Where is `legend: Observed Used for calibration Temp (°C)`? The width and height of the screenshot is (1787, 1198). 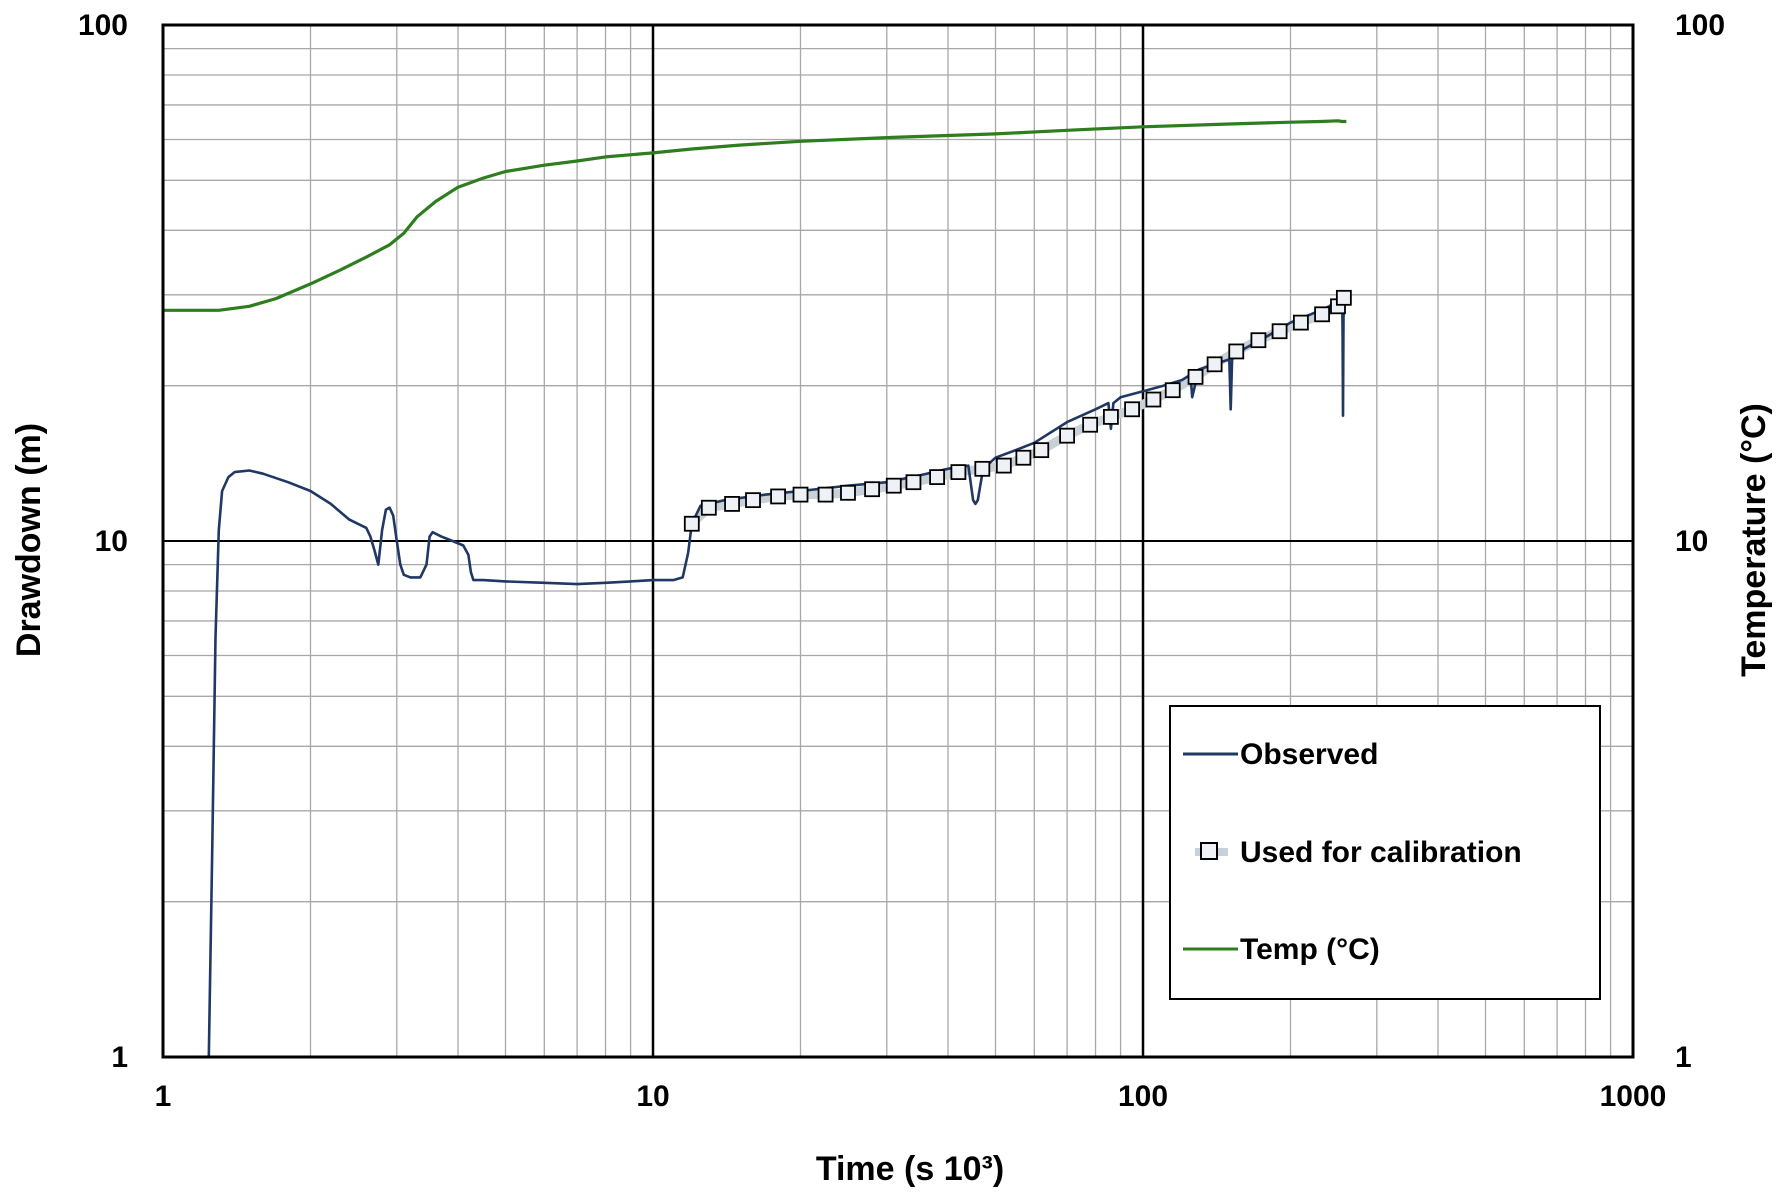
legend: Observed Used for calibration Temp (°C) is located at coordinates (1385, 852).